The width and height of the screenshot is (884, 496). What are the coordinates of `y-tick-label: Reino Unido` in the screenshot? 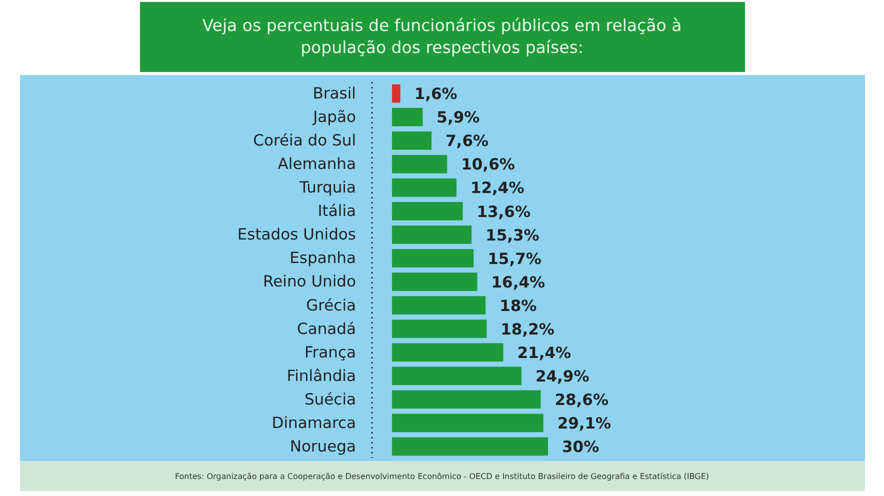 It's located at (309, 281).